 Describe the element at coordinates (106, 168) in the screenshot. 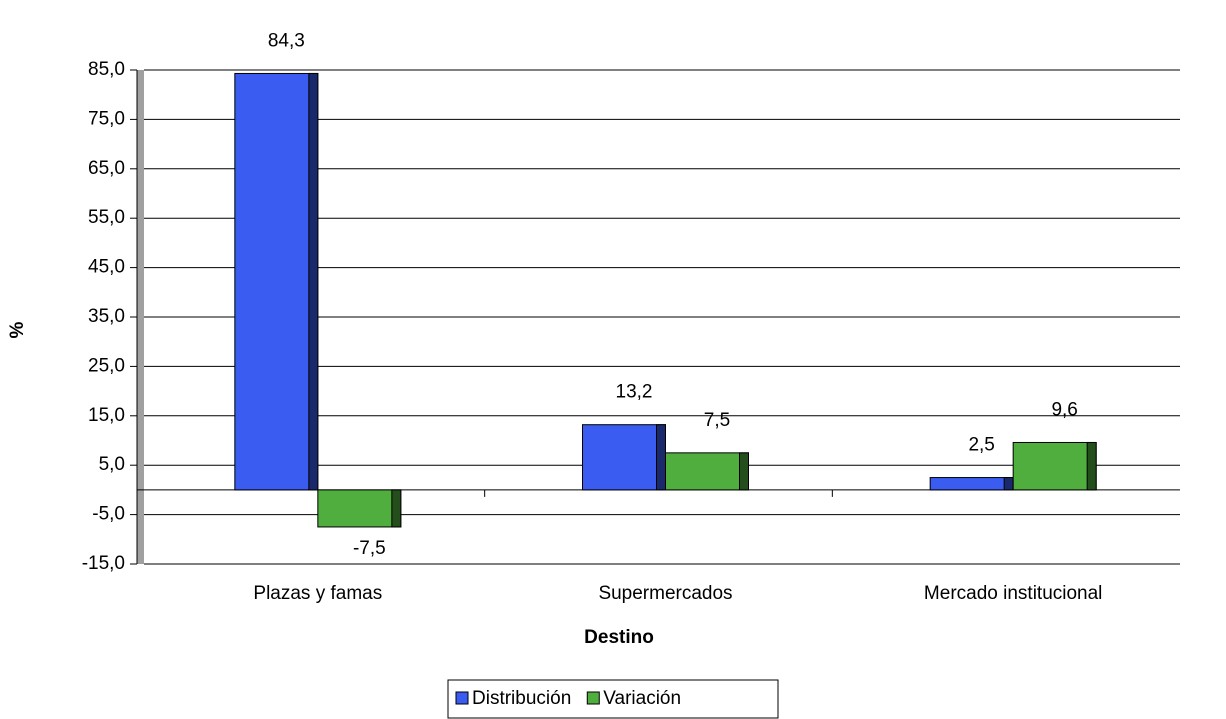

I see `y-tick-label: 65,0` at that location.